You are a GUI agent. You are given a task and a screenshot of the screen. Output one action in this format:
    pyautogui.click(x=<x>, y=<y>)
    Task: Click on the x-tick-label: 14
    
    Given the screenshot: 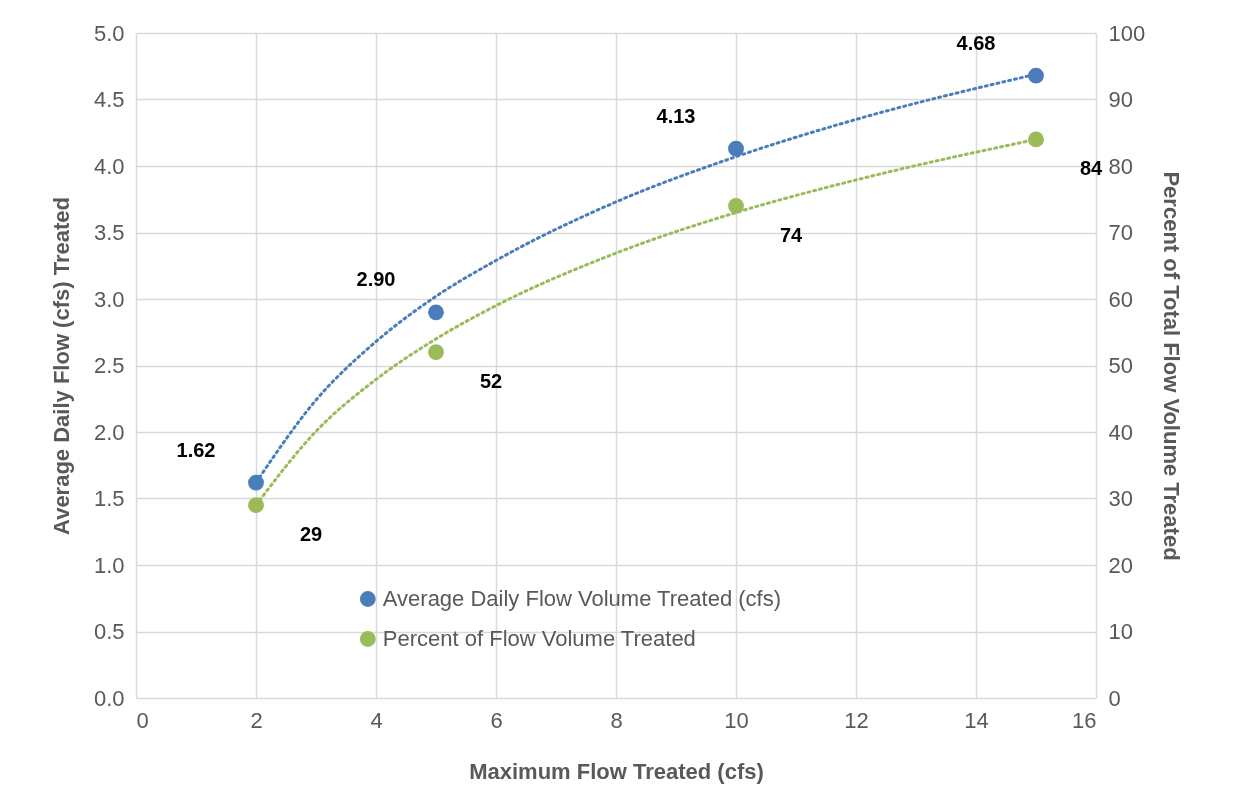 What is the action you would take?
    pyautogui.click(x=976, y=720)
    